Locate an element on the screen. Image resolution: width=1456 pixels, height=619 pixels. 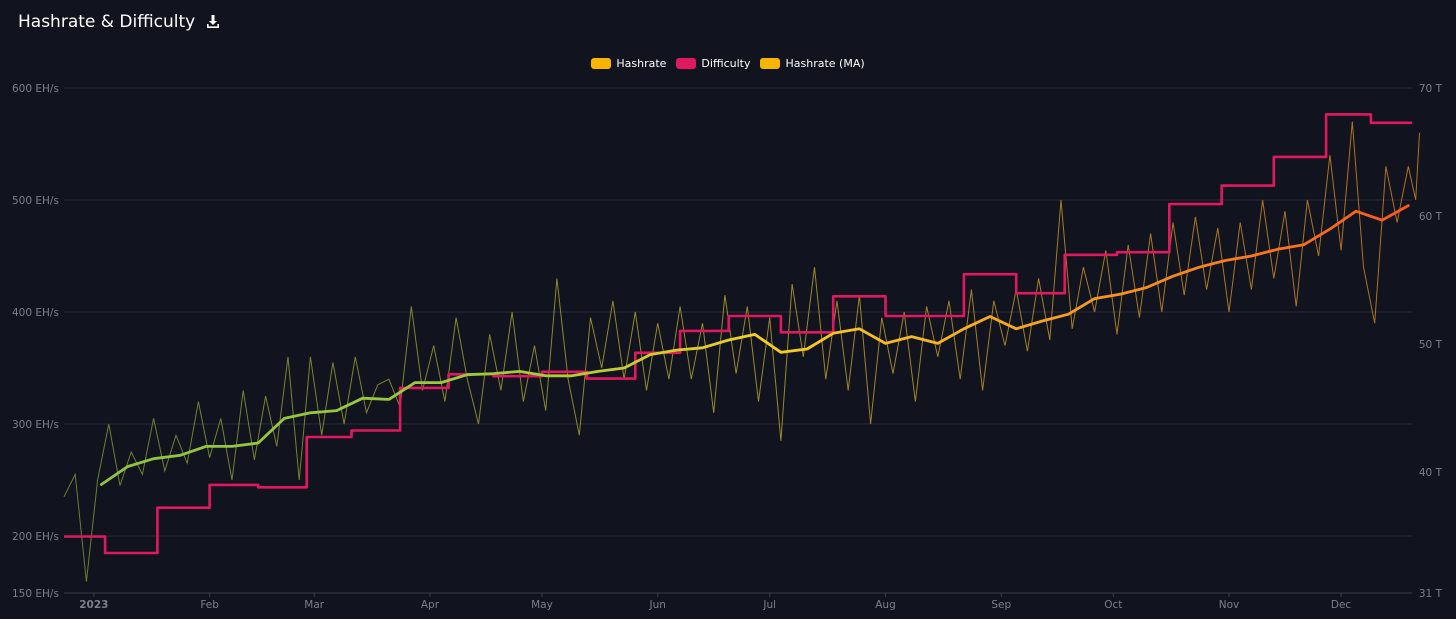
y-right-tick-label: 50 T is located at coordinates (1431, 345).